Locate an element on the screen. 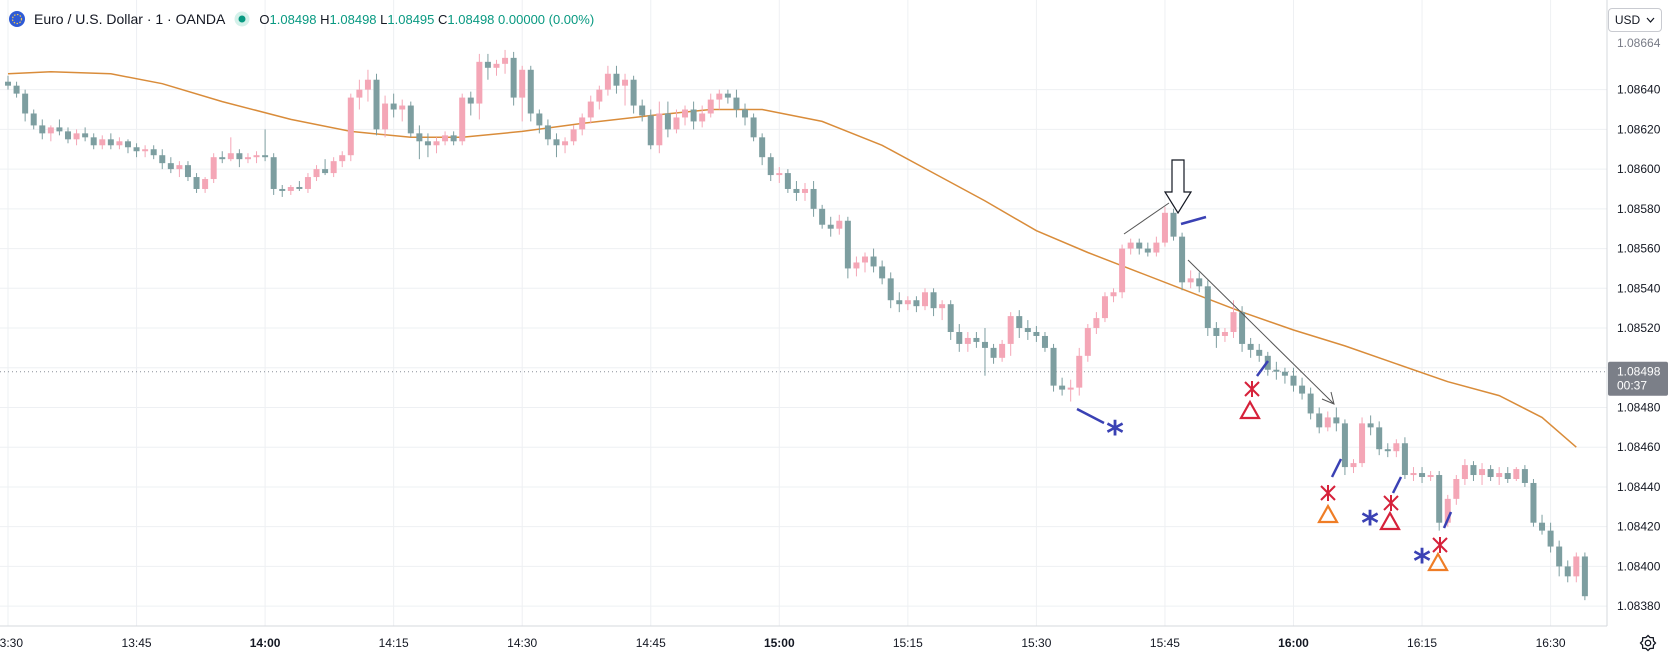  chevron-down-icon is located at coordinates (1650, 20).